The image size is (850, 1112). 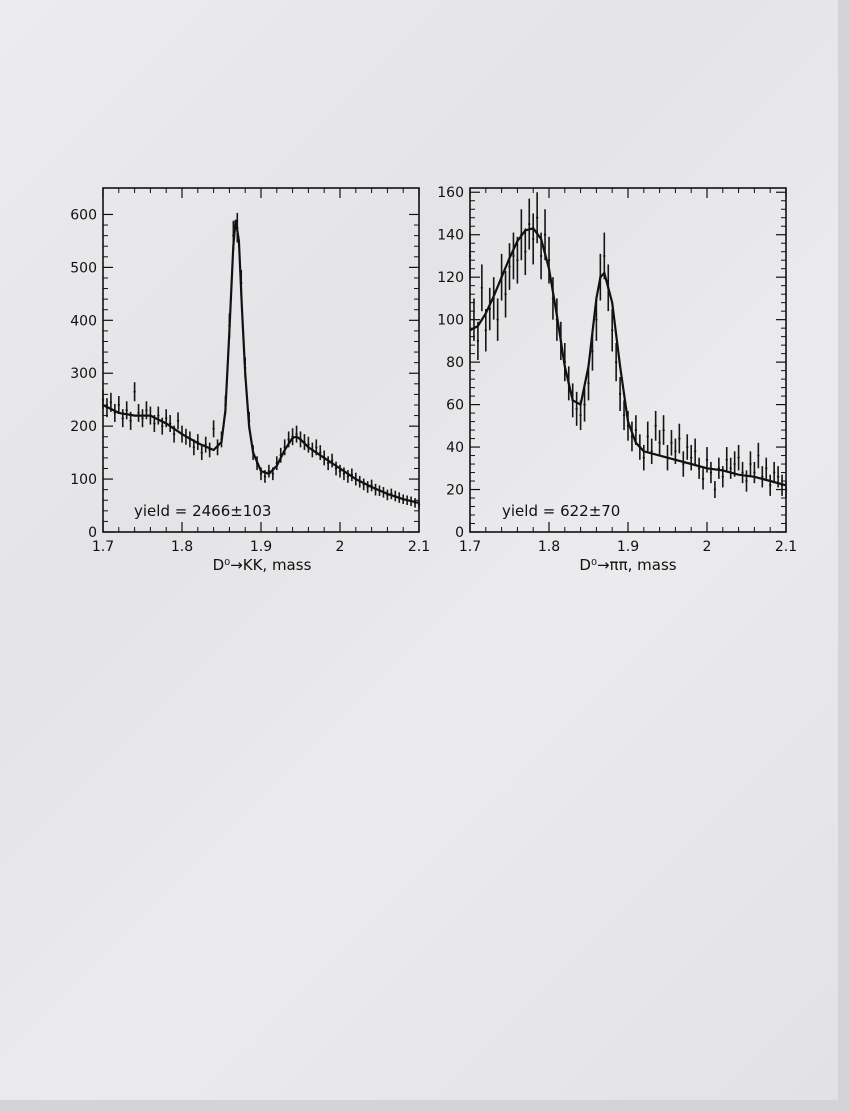 I want to click on y-tick-label: 80, so click(x=455, y=363).